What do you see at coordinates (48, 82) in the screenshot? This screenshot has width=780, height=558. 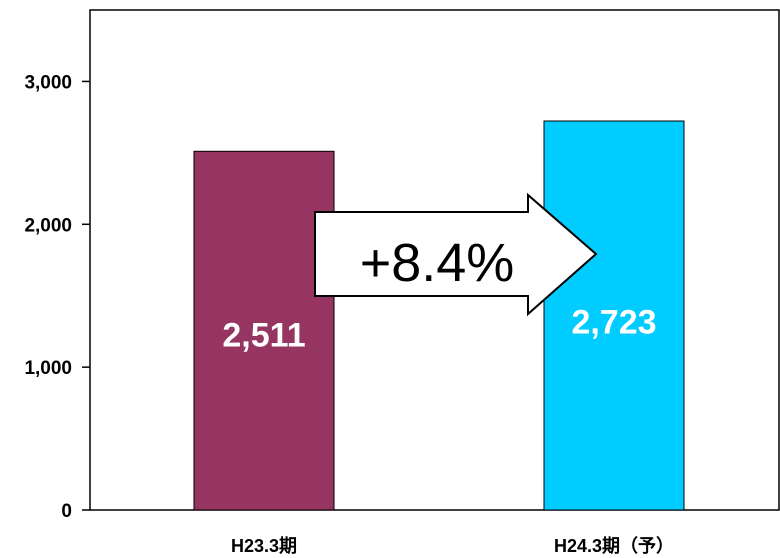 I see `y-tick-label: 3,000` at bounding box center [48, 82].